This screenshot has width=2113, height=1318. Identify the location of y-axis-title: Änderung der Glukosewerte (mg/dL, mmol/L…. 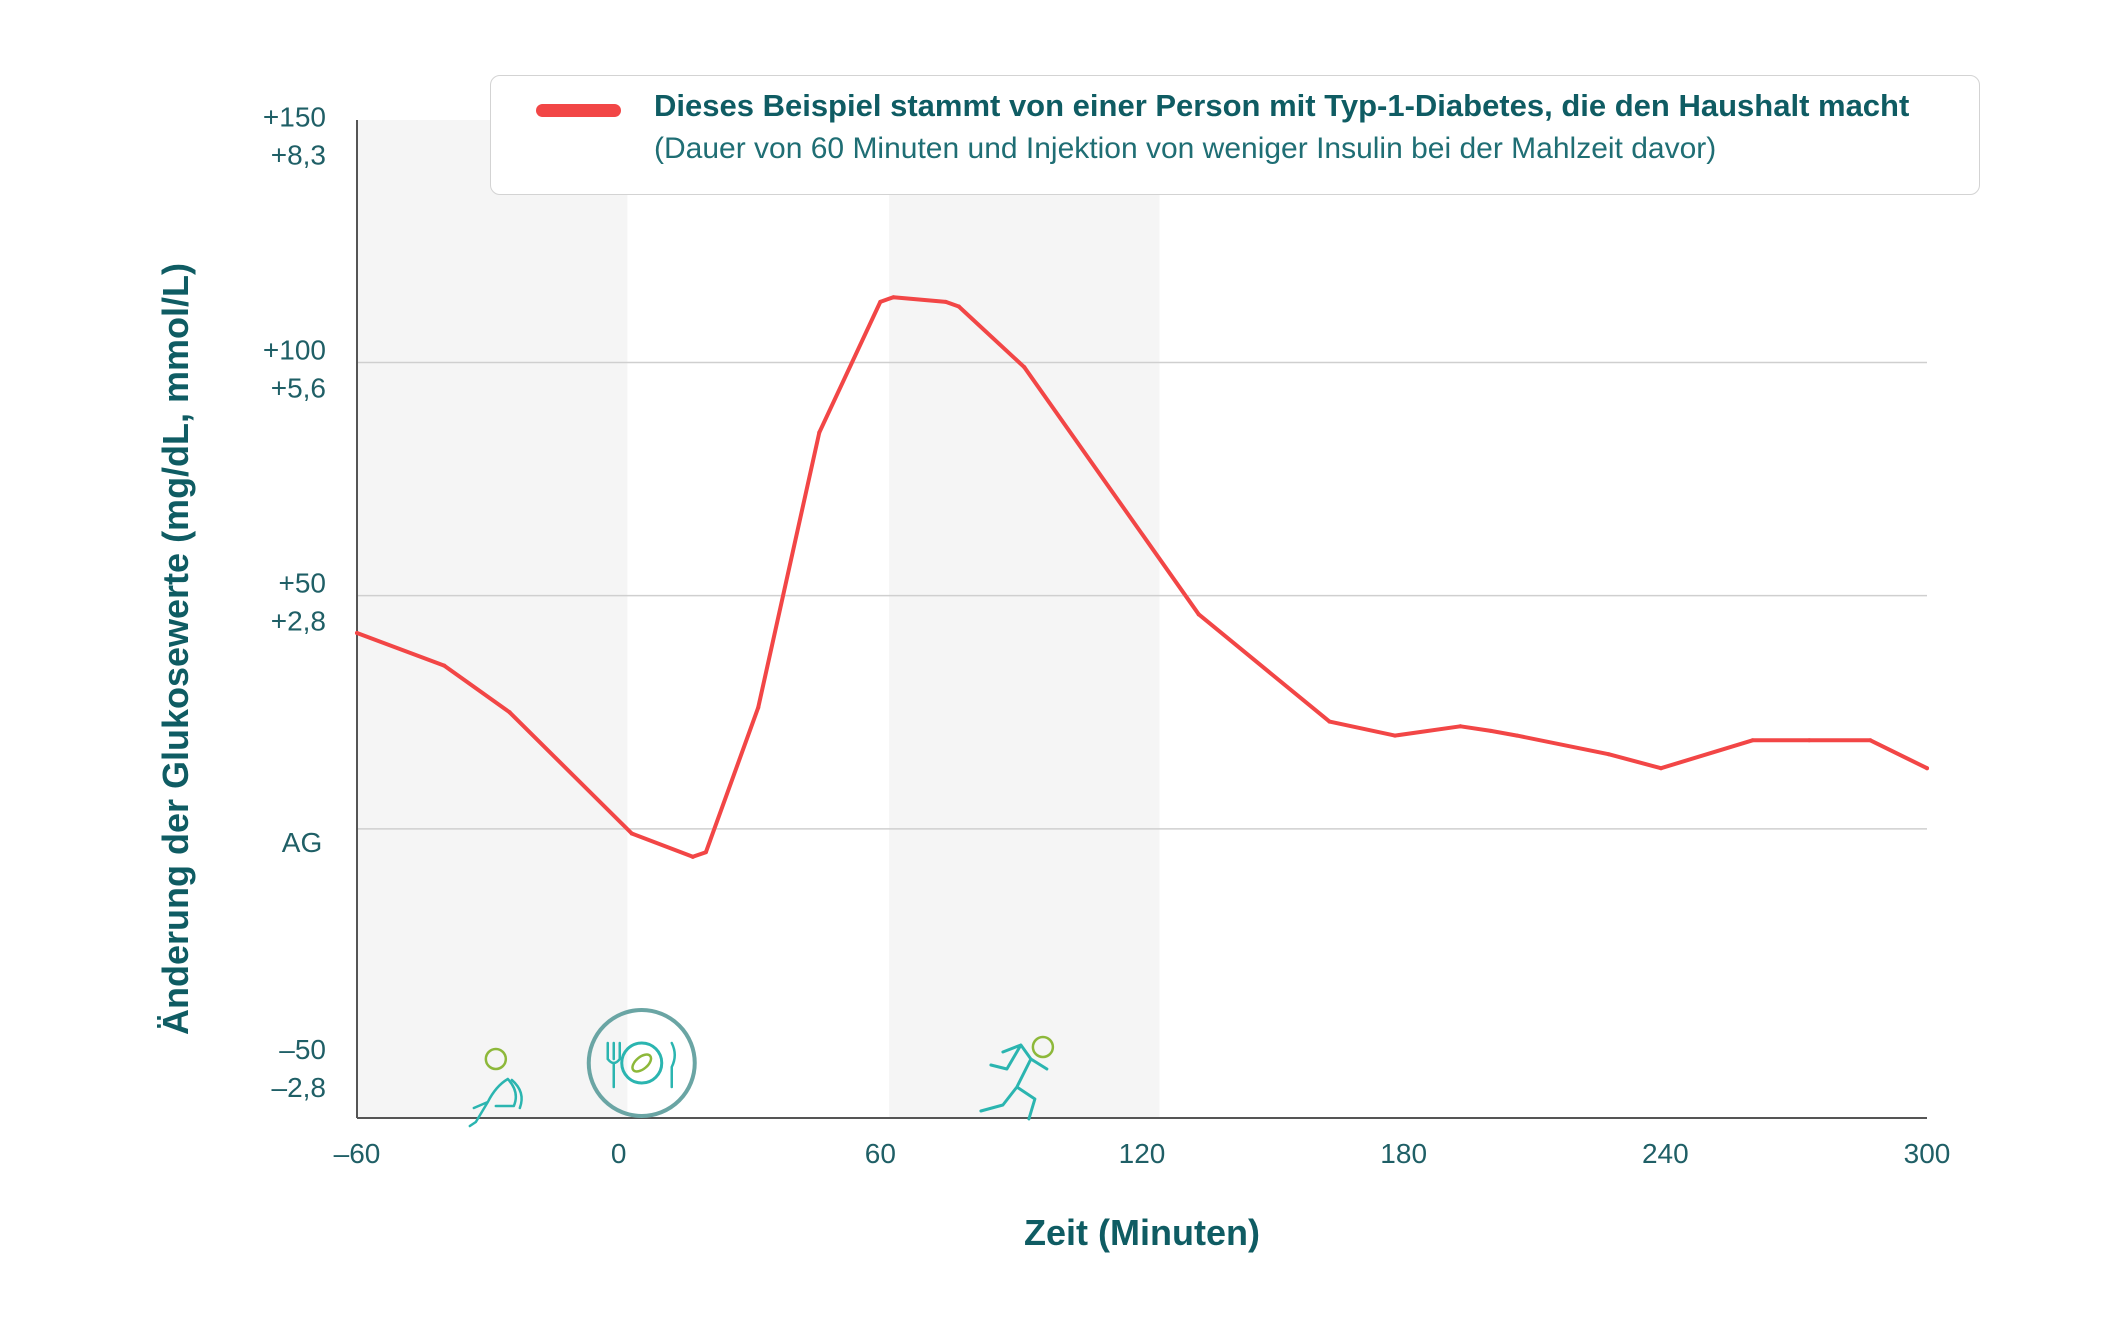
(175, 649).